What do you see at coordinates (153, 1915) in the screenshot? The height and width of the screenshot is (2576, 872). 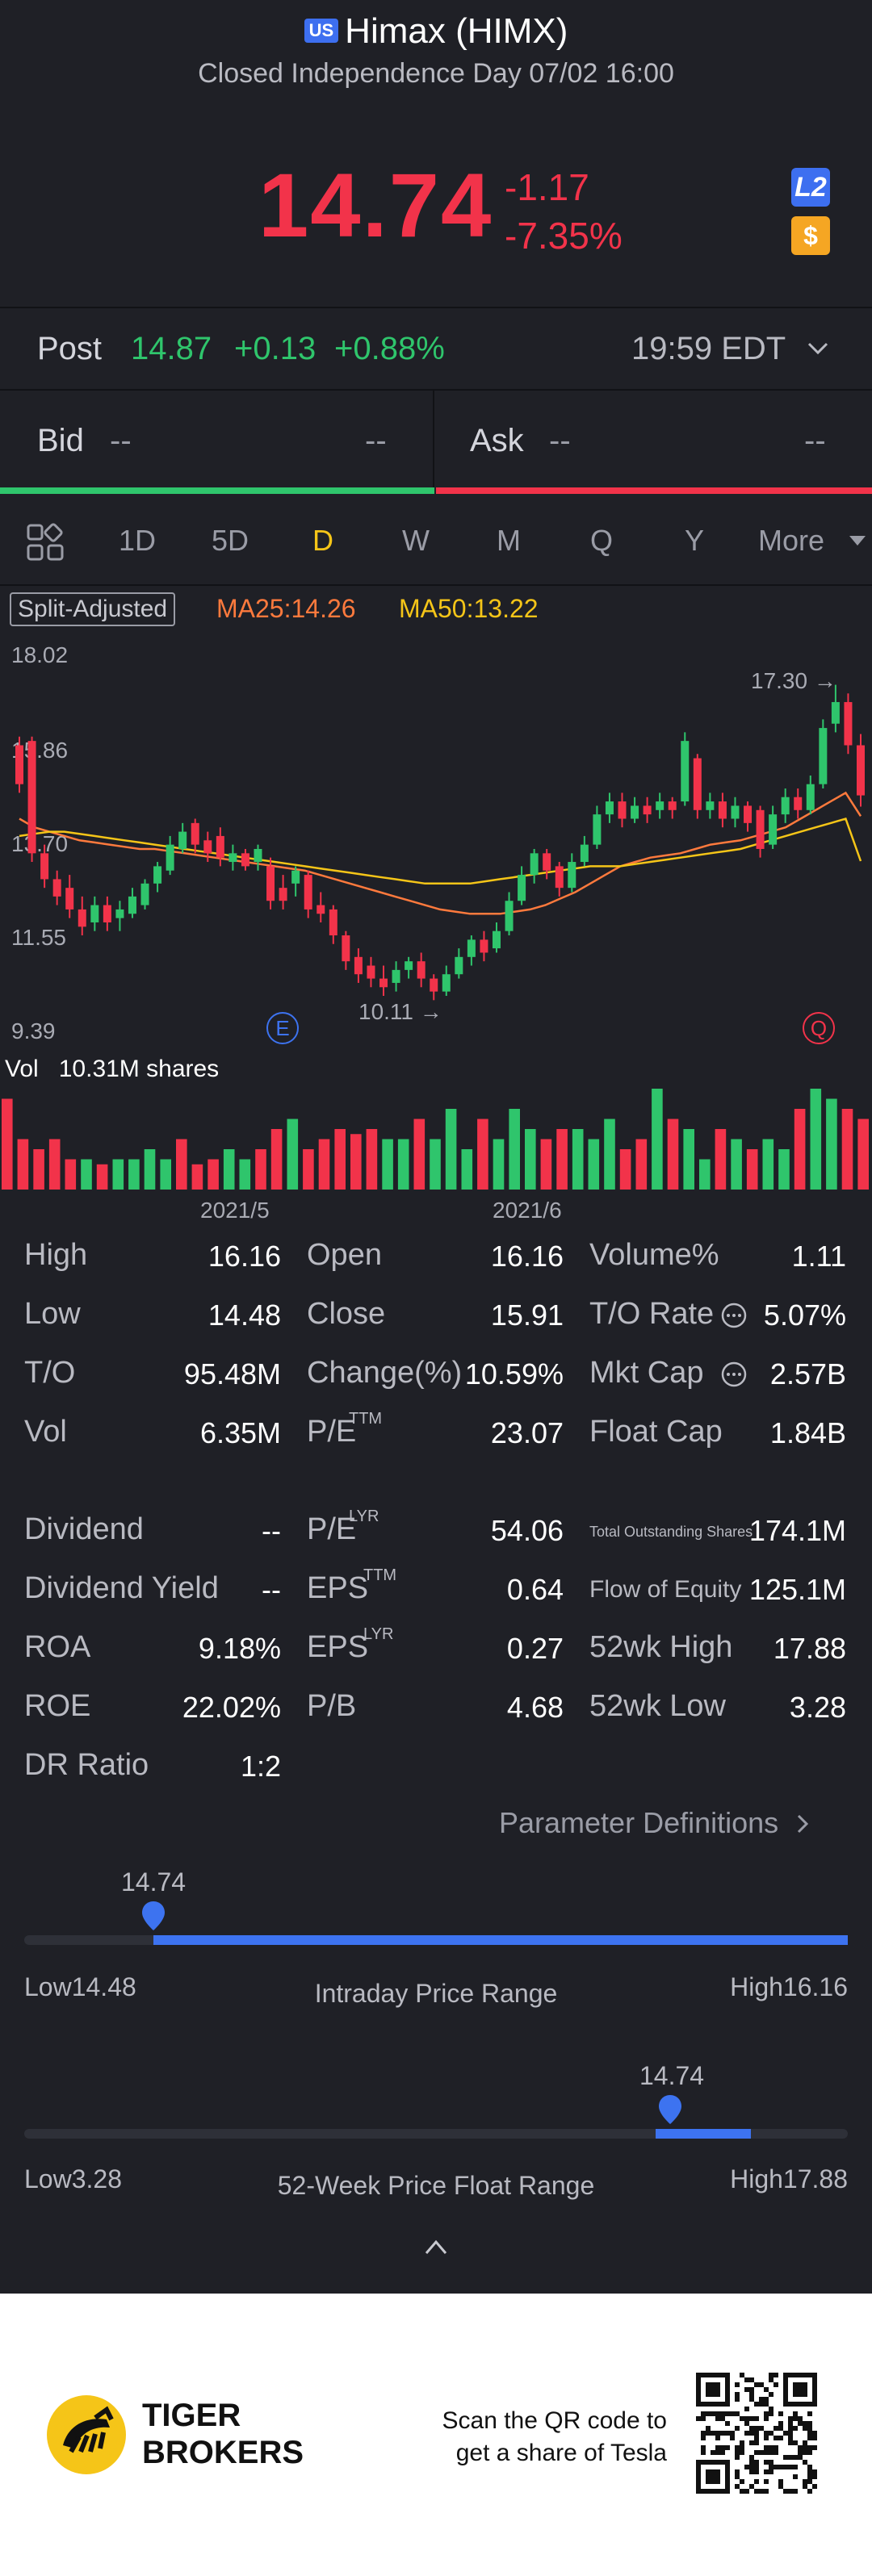 I see `location-pin-icon` at bounding box center [153, 1915].